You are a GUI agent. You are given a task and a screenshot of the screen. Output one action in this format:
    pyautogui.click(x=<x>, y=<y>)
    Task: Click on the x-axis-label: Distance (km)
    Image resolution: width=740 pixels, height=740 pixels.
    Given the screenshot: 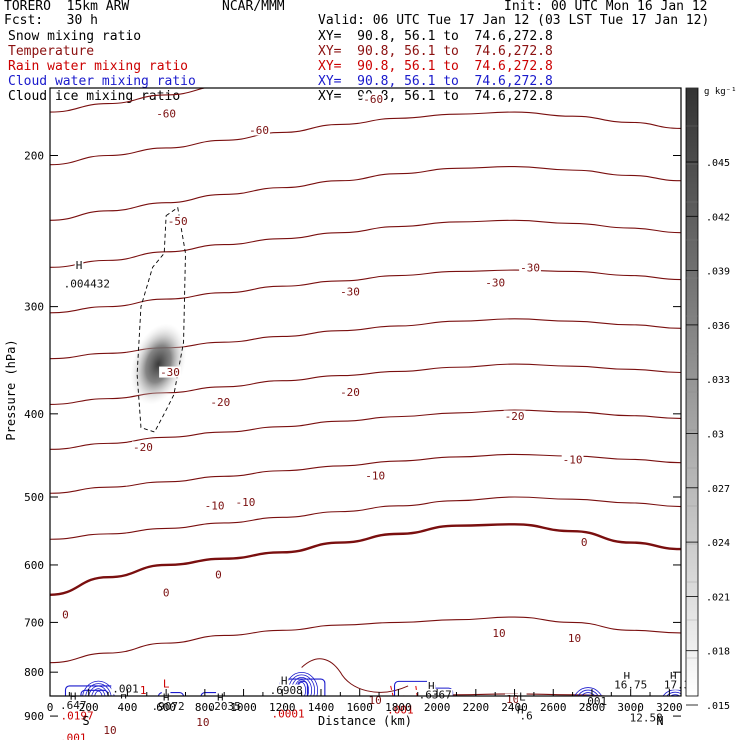 What is the action you would take?
    pyautogui.click(x=365, y=721)
    